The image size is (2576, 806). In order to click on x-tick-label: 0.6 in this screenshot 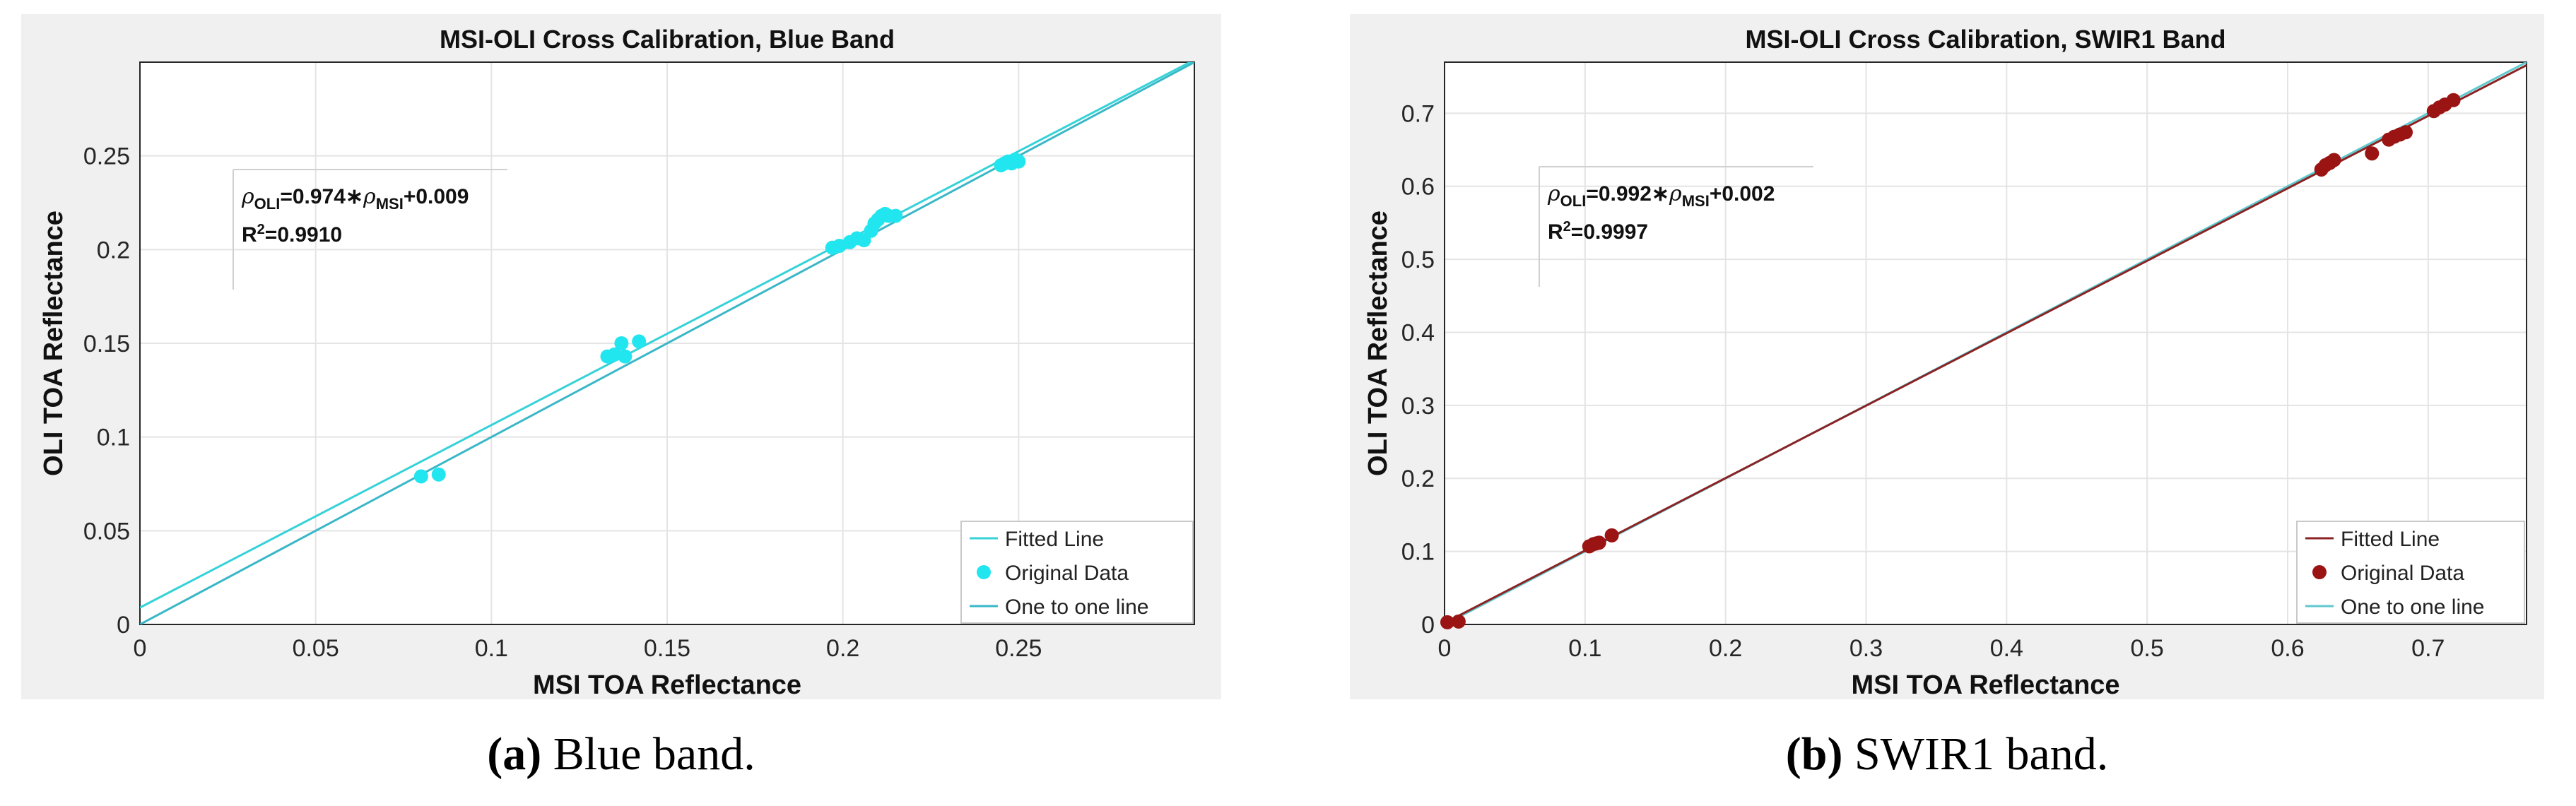, I will do `click(2287, 648)`.